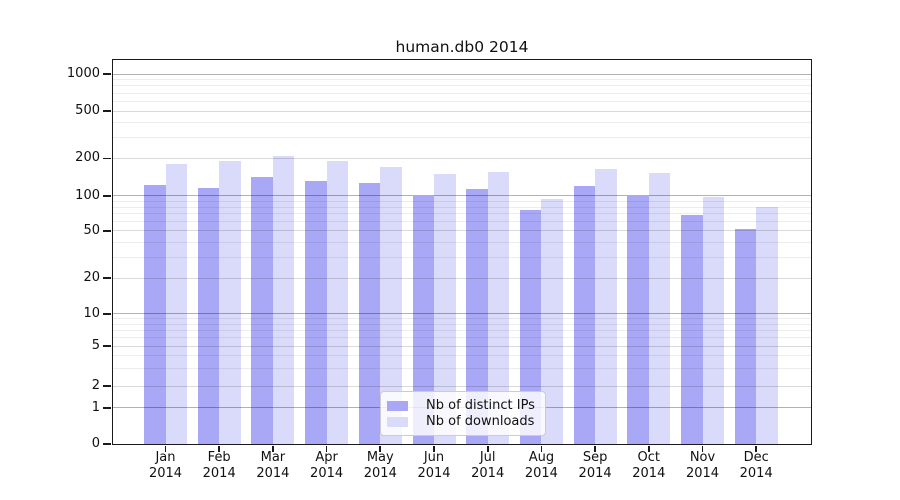 The width and height of the screenshot is (900, 500). Describe the element at coordinates (649, 465) in the screenshot. I see `x-tick-label-oct: Oct 2014` at that location.